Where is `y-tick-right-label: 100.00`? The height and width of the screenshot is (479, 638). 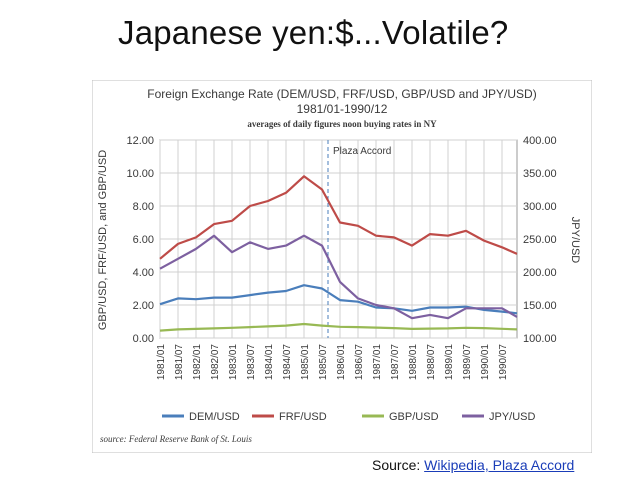
y-tick-right-label: 100.00 is located at coordinates (540, 339).